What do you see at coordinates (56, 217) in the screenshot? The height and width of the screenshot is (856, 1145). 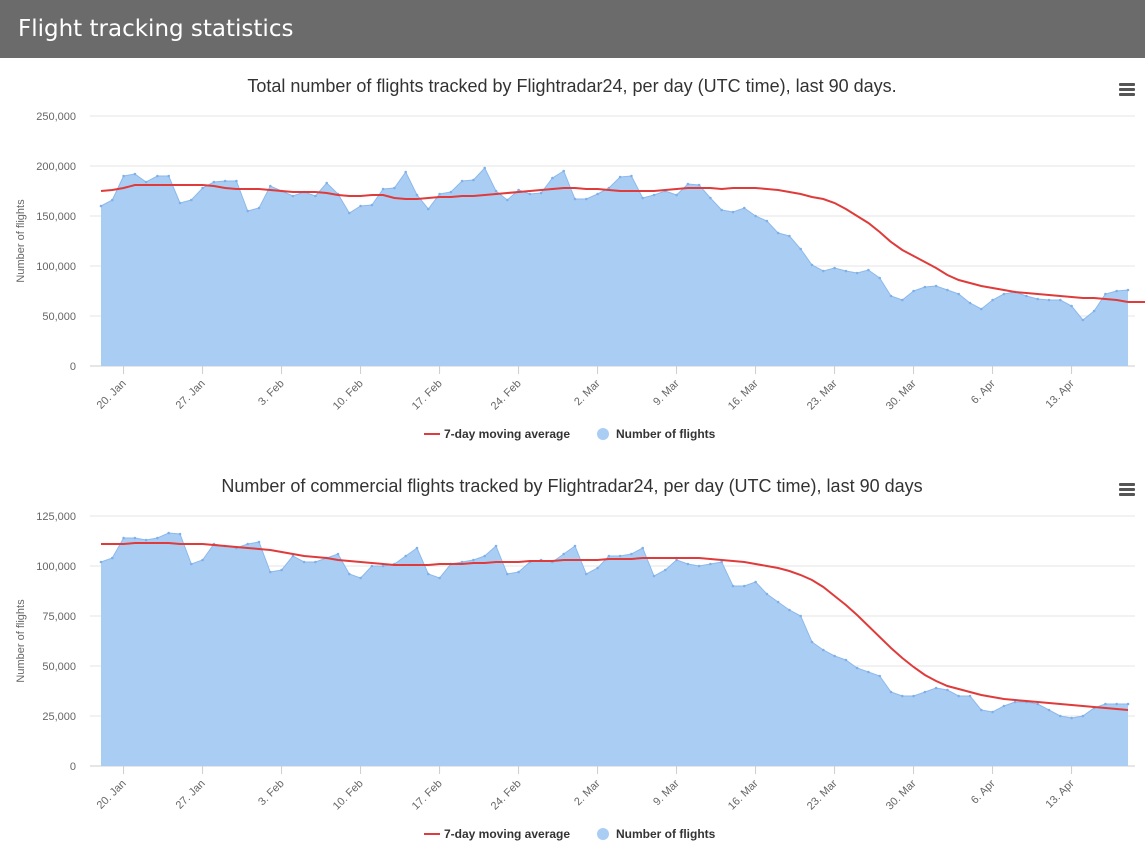 I see `y-tick-label: 150,000` at bounding box center [56, 217].